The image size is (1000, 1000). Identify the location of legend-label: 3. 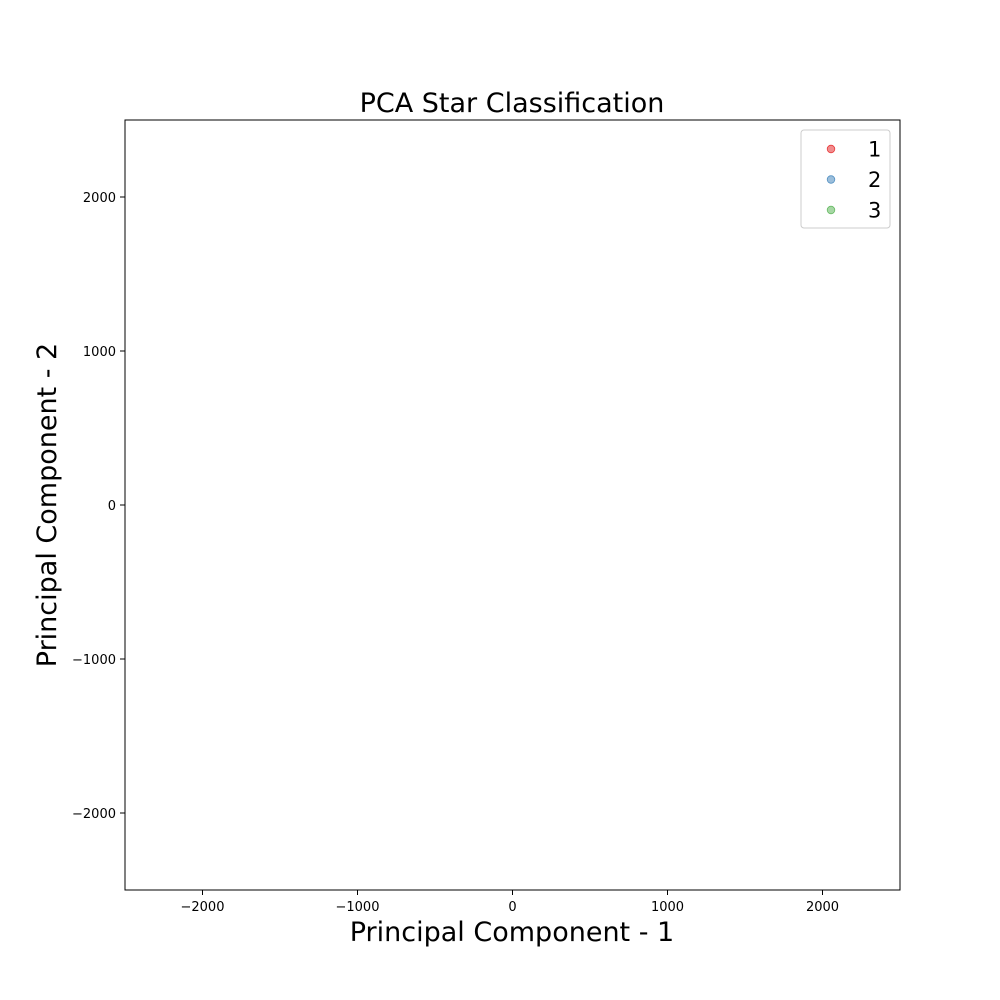
(874, 211).